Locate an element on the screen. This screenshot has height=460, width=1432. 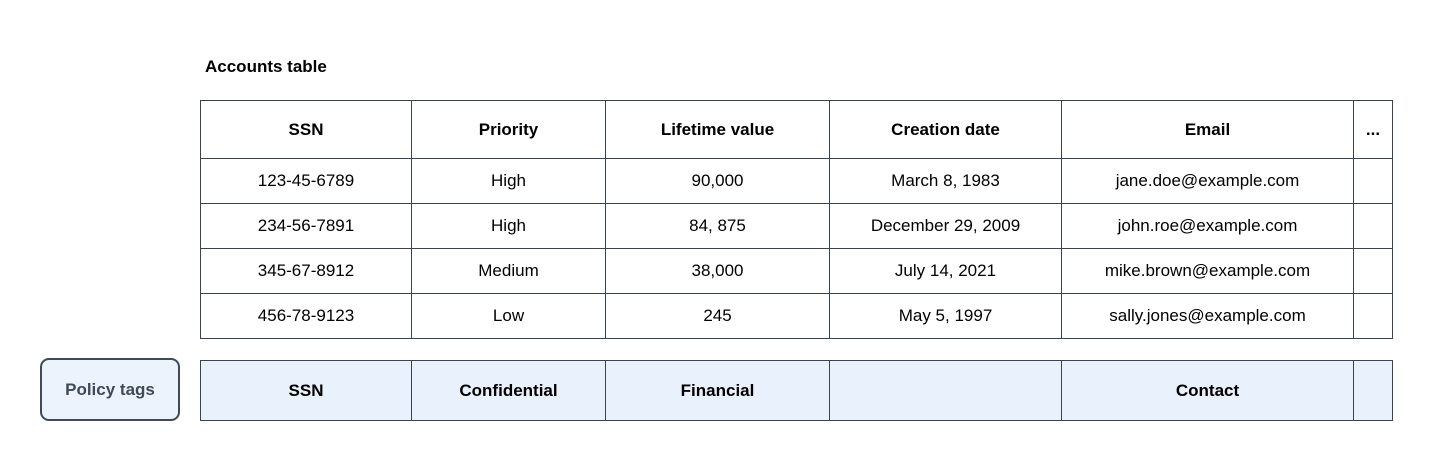
cell-ssn: 456-78-9123 is located at coordinates (306, 316).